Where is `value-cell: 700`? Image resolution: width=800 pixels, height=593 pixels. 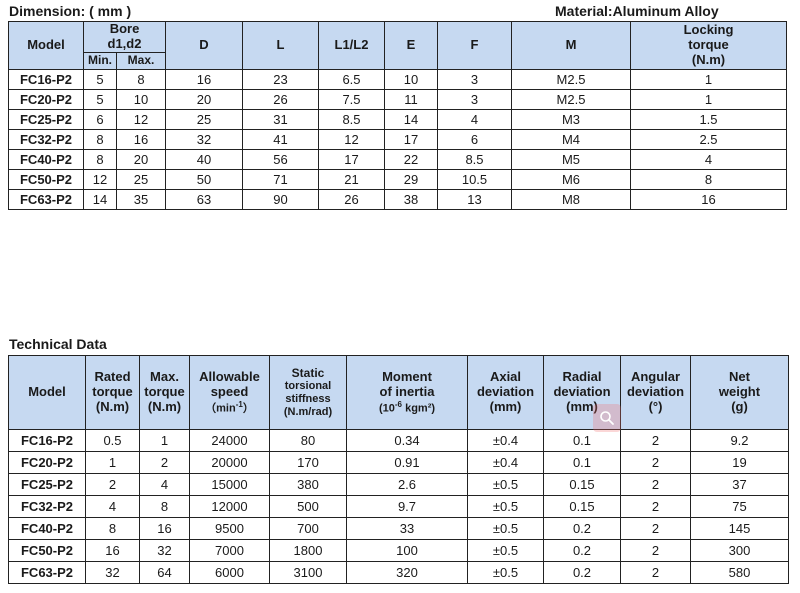
value-cell: 700 is located at coordinates (308, 528).